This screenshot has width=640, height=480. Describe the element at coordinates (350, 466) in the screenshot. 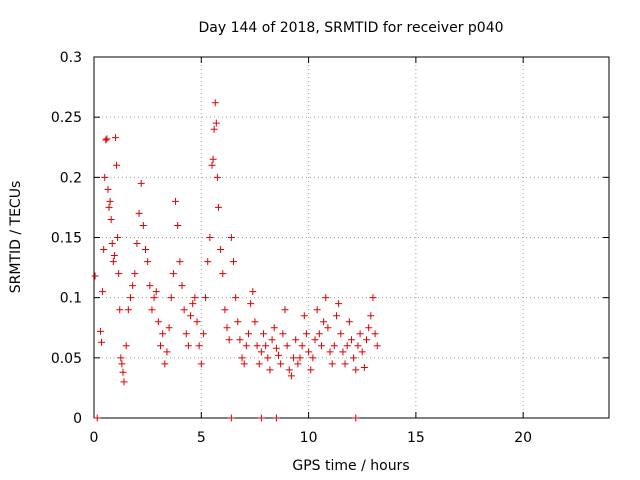

I see `x-axis-label: GPS time / hours` at that location.